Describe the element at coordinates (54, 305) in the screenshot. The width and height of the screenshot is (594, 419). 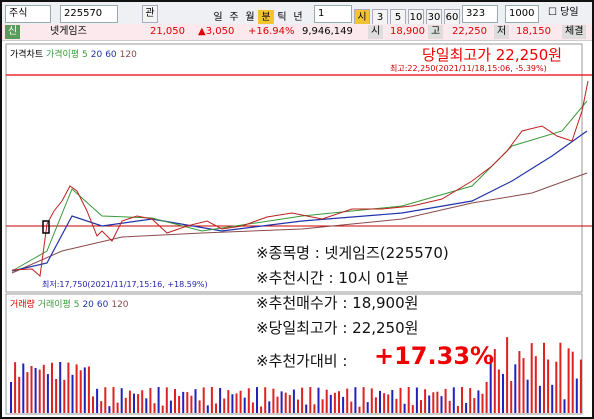
I see `legend-label: 거래이평` at that location.